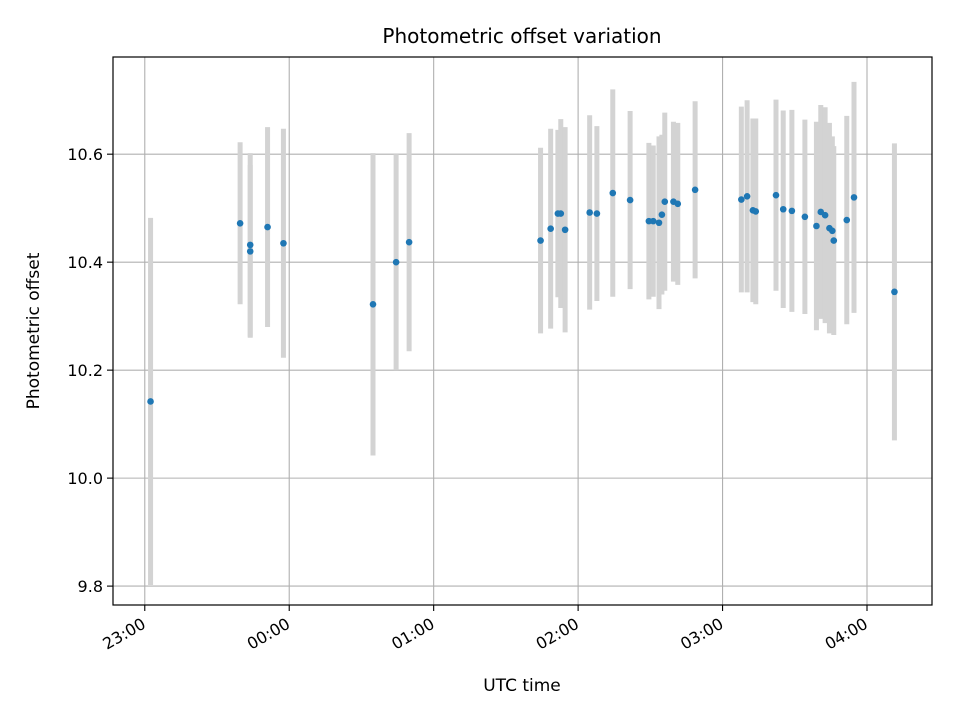 This screenshot has width=960, height=720. Describe the element at coordinates (522, 686) in the screenshot. I see `x-axis-label: UTC time` at that location.